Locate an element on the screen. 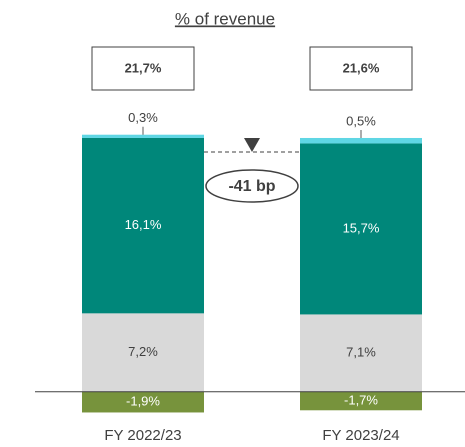  x-tick-label: FY 2023/24 is located at coordinates (360, 435).